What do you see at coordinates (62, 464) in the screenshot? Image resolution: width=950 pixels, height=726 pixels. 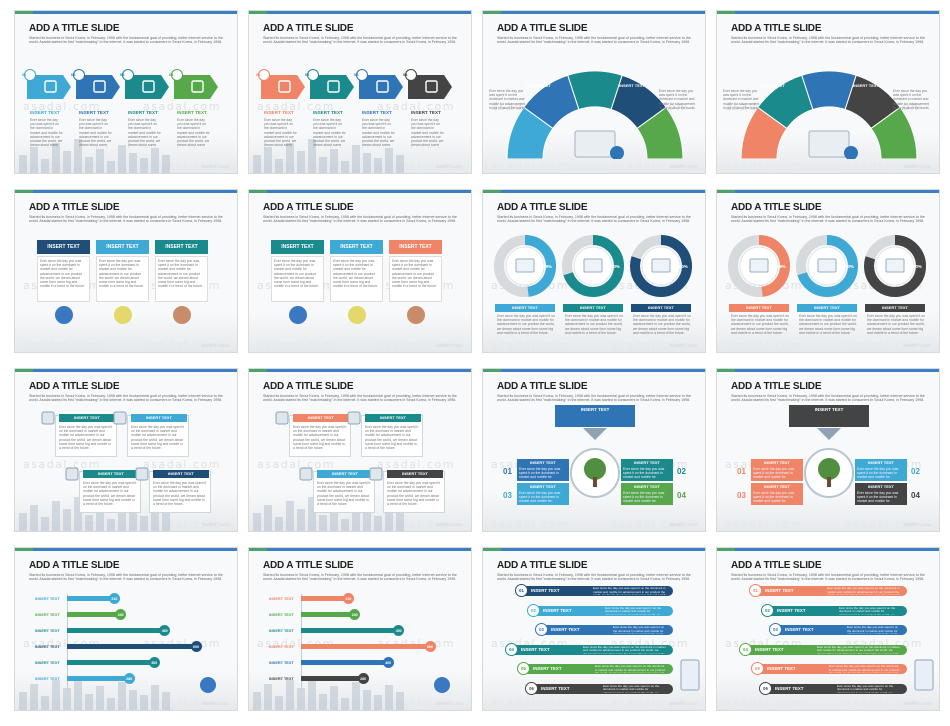 I see `watermark: asadal.com` at bounding box center [62, 464].